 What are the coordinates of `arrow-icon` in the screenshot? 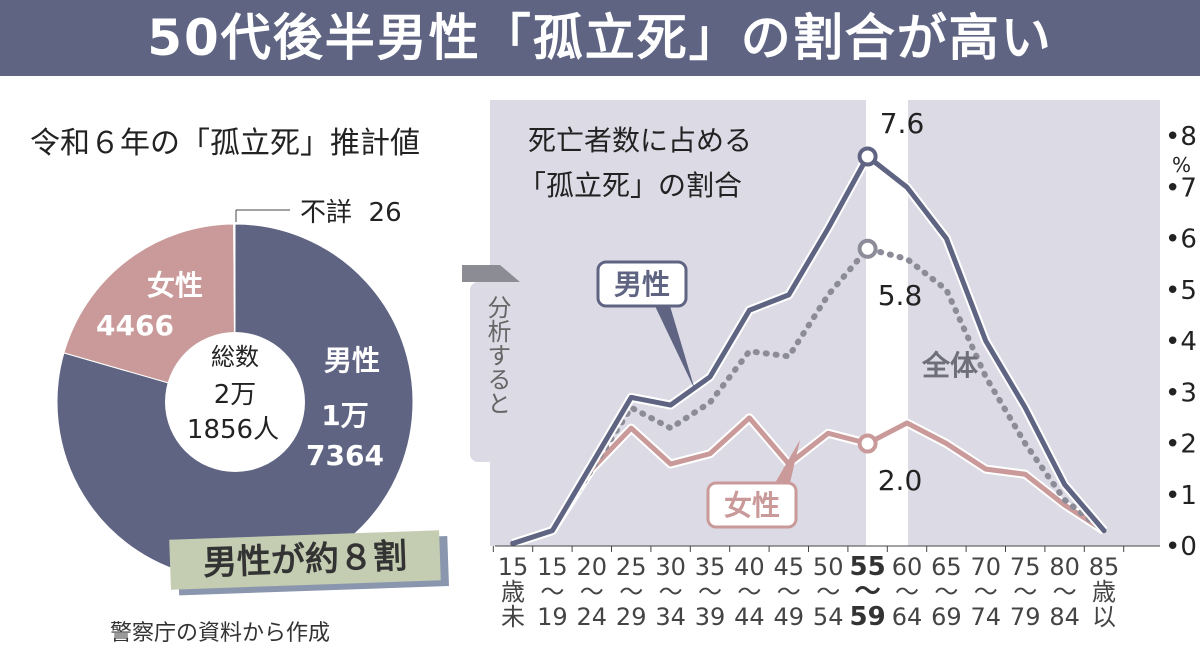 It's located at (491, 273).